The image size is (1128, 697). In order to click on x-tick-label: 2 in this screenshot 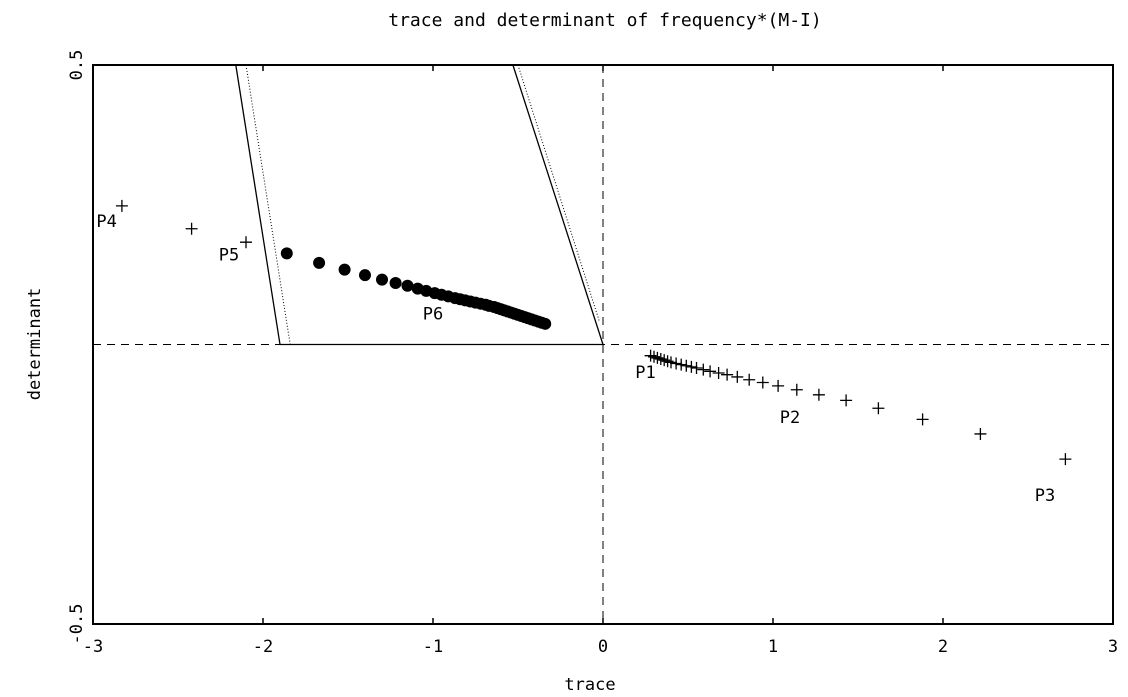, I will do `click(943, 647)`.